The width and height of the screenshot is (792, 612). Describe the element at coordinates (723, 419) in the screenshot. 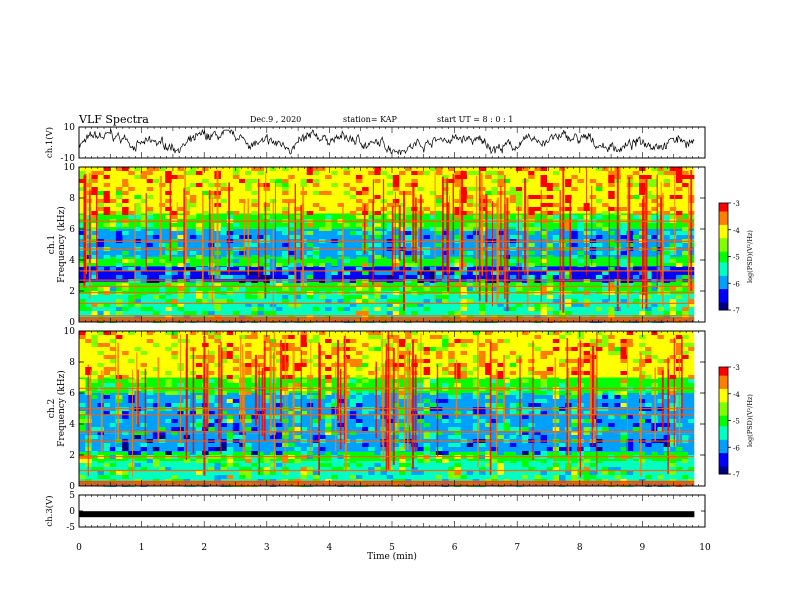

I see `ch2-colorbar-cell` at that location.